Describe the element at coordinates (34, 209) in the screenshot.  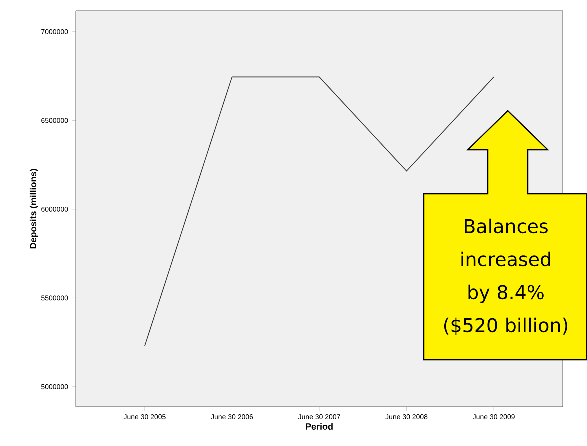
I see `y-axis-title: Deposits (millions)` at that location.